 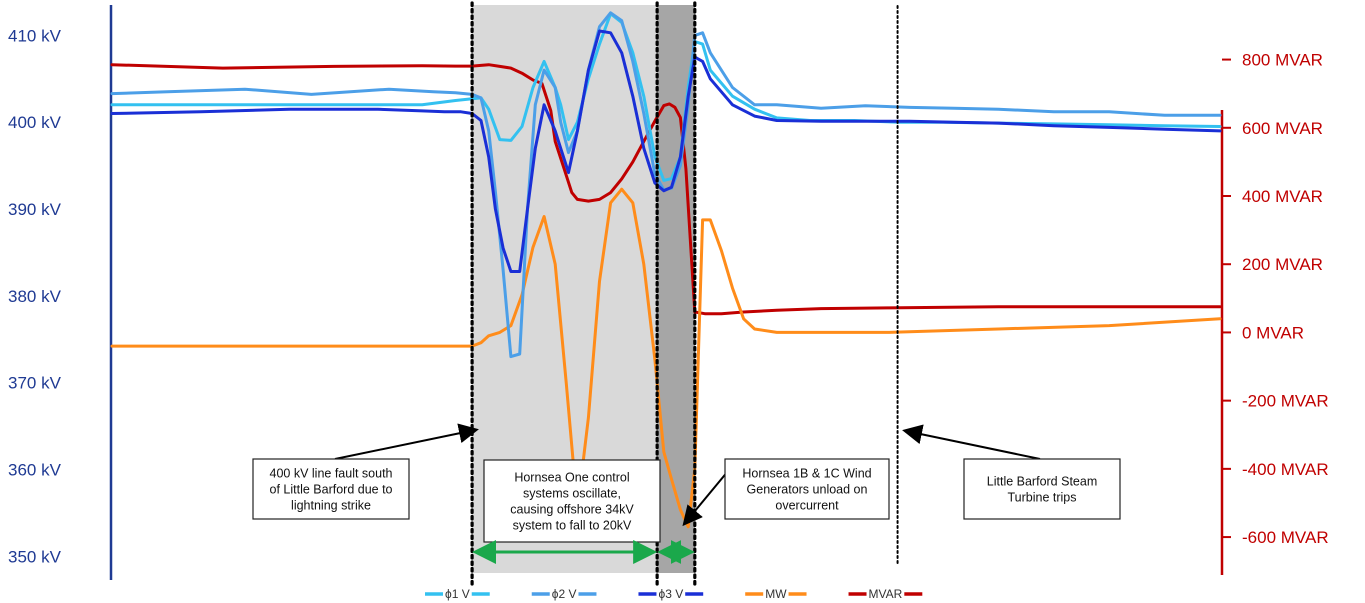 What do you see at coordinates (331, 474) in the screenshot?
I see `annotation-text-line-fault: 400 kV line fault south` at bounding box center [331, 474].